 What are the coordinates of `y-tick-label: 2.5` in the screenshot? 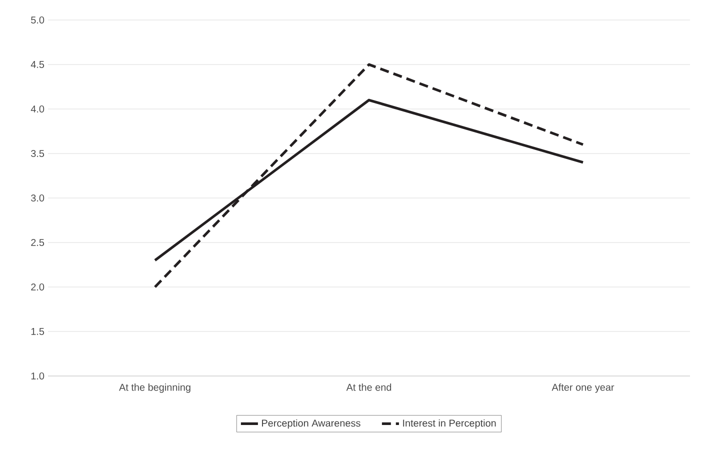 It's located at (37, 242).